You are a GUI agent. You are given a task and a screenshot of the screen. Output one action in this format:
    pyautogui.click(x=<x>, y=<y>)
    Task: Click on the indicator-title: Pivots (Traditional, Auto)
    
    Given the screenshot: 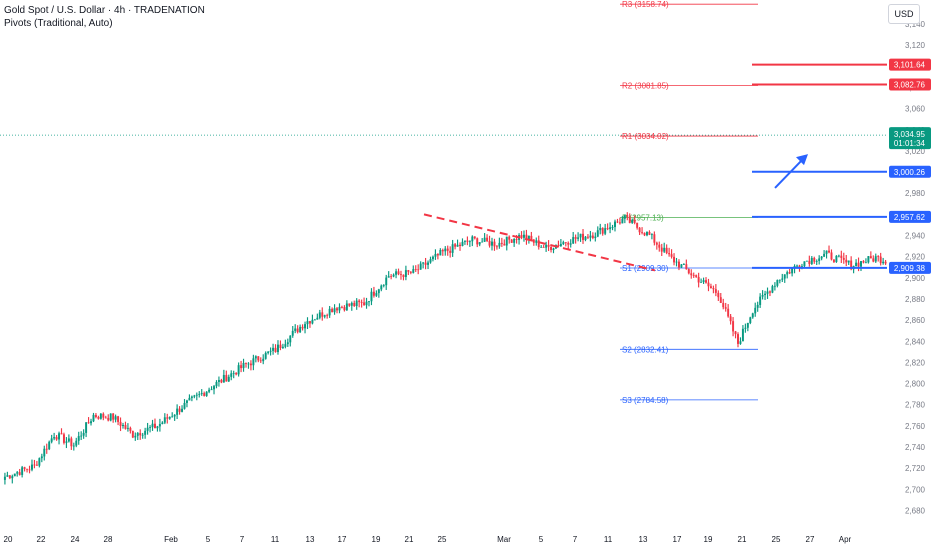 What is the action you would take?
    pyautogui.click(x=58, y=23)
    